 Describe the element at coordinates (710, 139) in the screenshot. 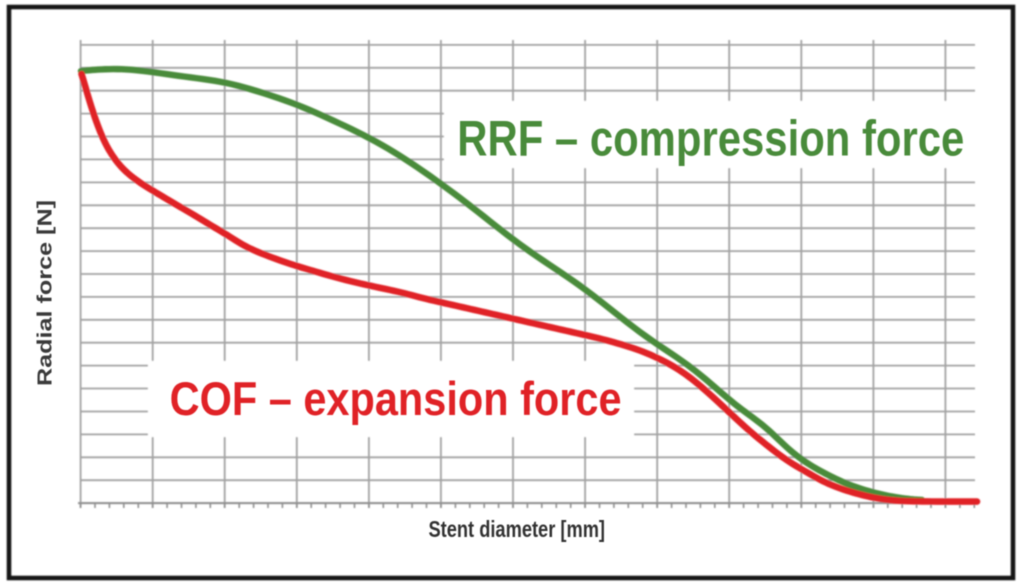

I see `svg-text: RRF – compression force` at that location.